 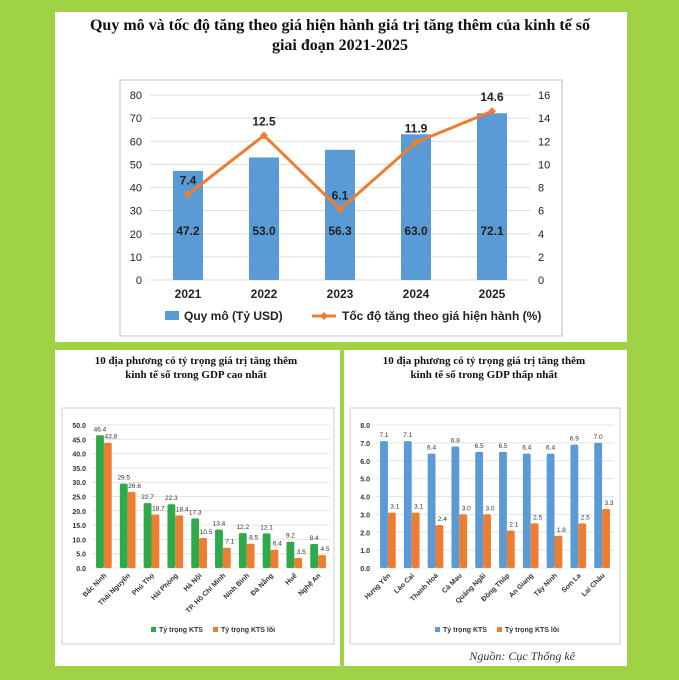 What do you see at coordinates (253, 538) in the screenshot?
I see `bar-data-label: 8.5` at bounding box center [253, 538].